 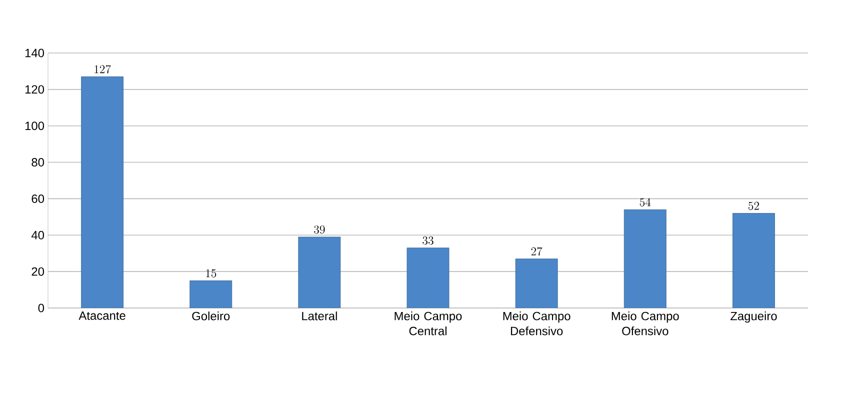 What do you see at coordinates (34, 89) in the screenshot?
I see `y-tick-label: 120` at bounding box center [34, 89].